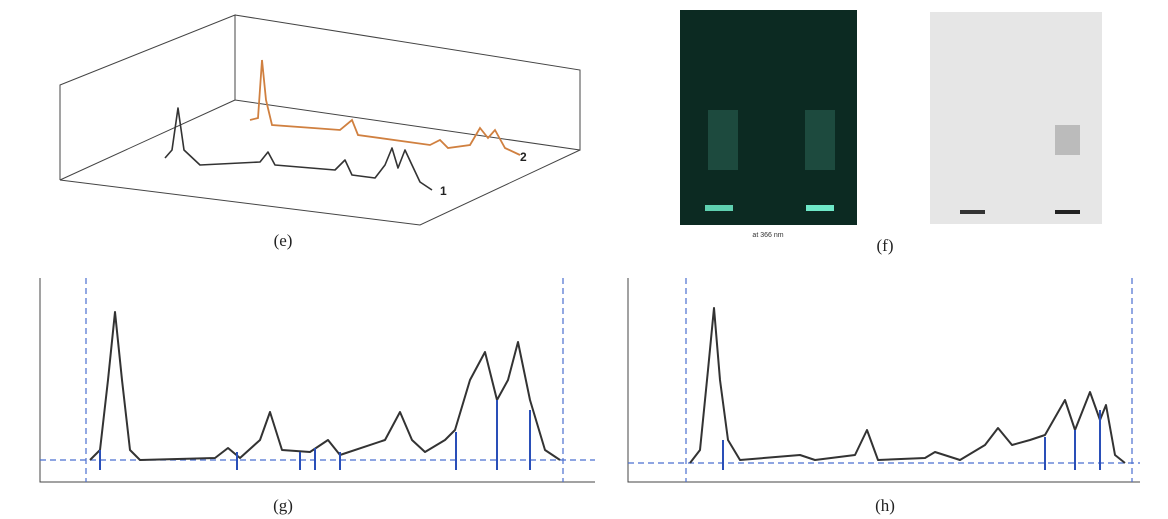 The image size is (1168, 519). I want to click on trace-2-curve, so click(385, 107).